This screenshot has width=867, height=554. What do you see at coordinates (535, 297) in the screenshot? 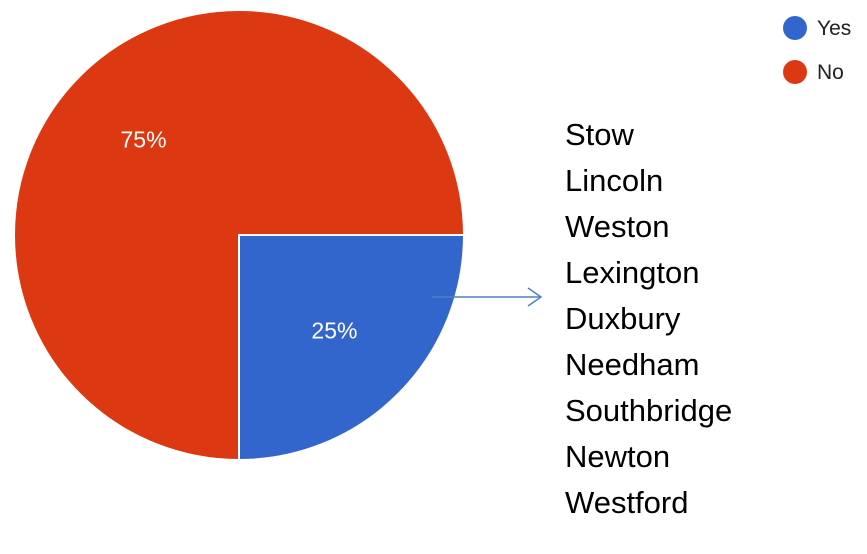
I see `arrow-head` at bounding box center [535, 297].